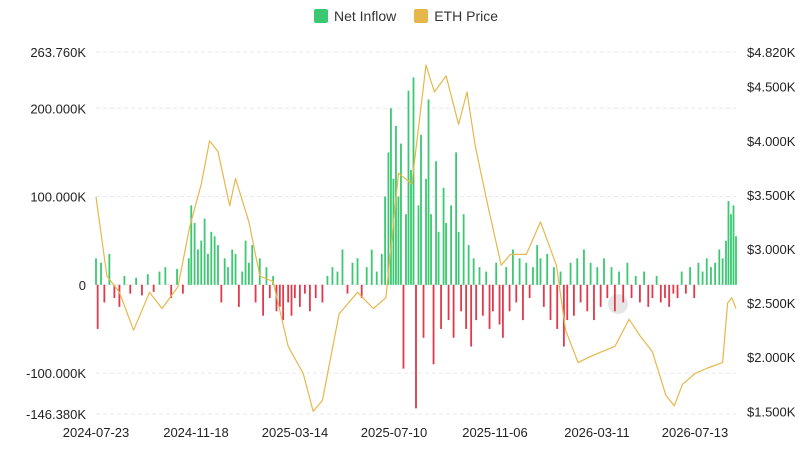 The image size is (812, 452). What do you see at coordinates (771, 87) in the screenshot?
I see `y-right-tick-label: $4.500K` at bounding box center [771, 87].